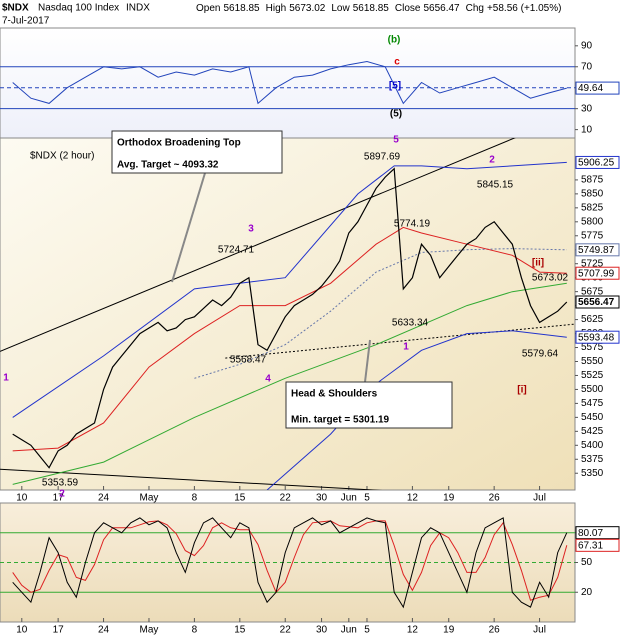 This screenshot has width=620, height=639. Describe the element at coordinates (62, 156) in the screenshot. I see `panel-title: $NDX (2 hour)` at that location.